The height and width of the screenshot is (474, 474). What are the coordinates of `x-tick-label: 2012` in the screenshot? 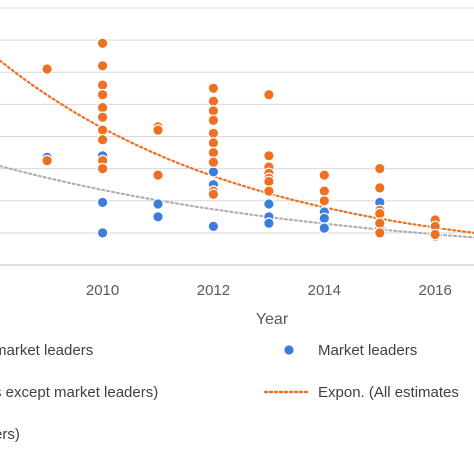 It's located at (213, 290).